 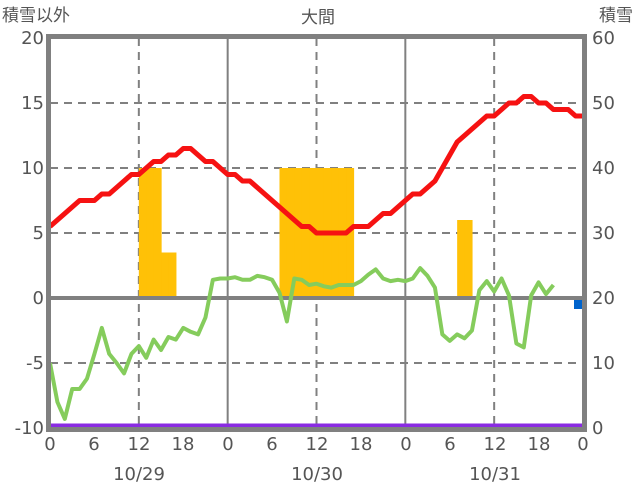 I want to click on x-tick-8: 0, so click(x=406, y=444).